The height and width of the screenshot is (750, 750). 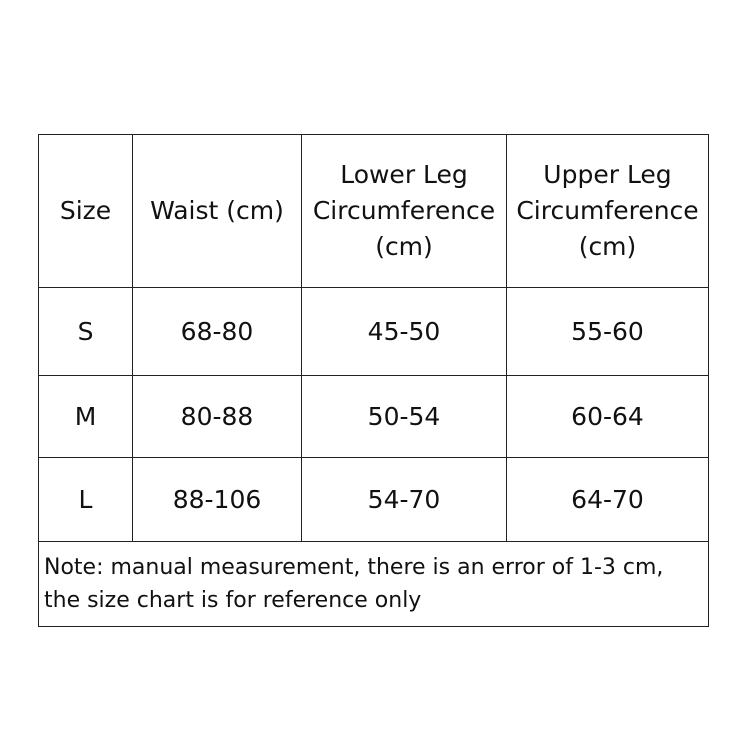 I want to click on cell-waist: 68-80, so click(x=217, y=331).